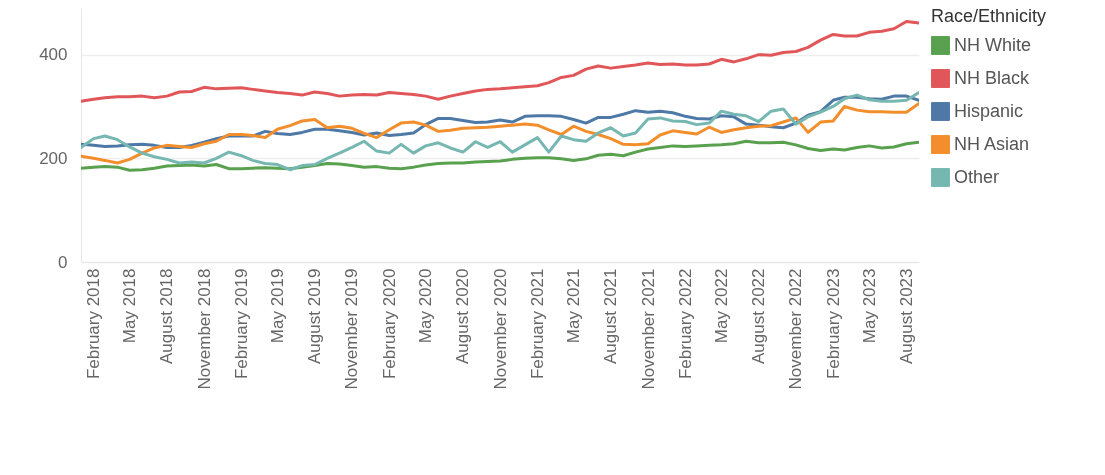 Image resolution: width=1105 pixels, height=475 pixels. I want to click on legend-label: NH White, so click(993, 44).